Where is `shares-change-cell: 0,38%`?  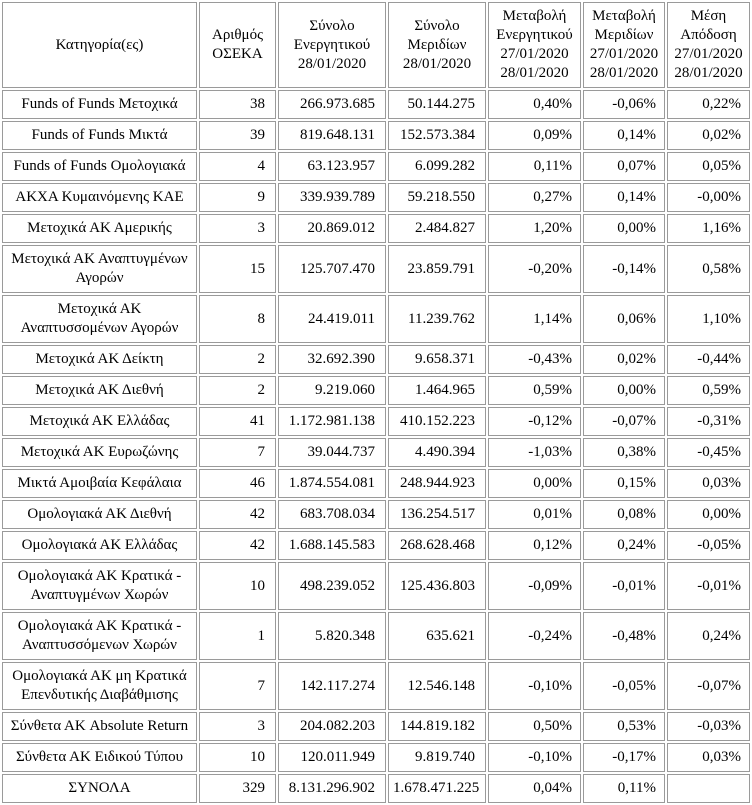 shares-change-cell: 0,38% is located at coordinates (624, 452).